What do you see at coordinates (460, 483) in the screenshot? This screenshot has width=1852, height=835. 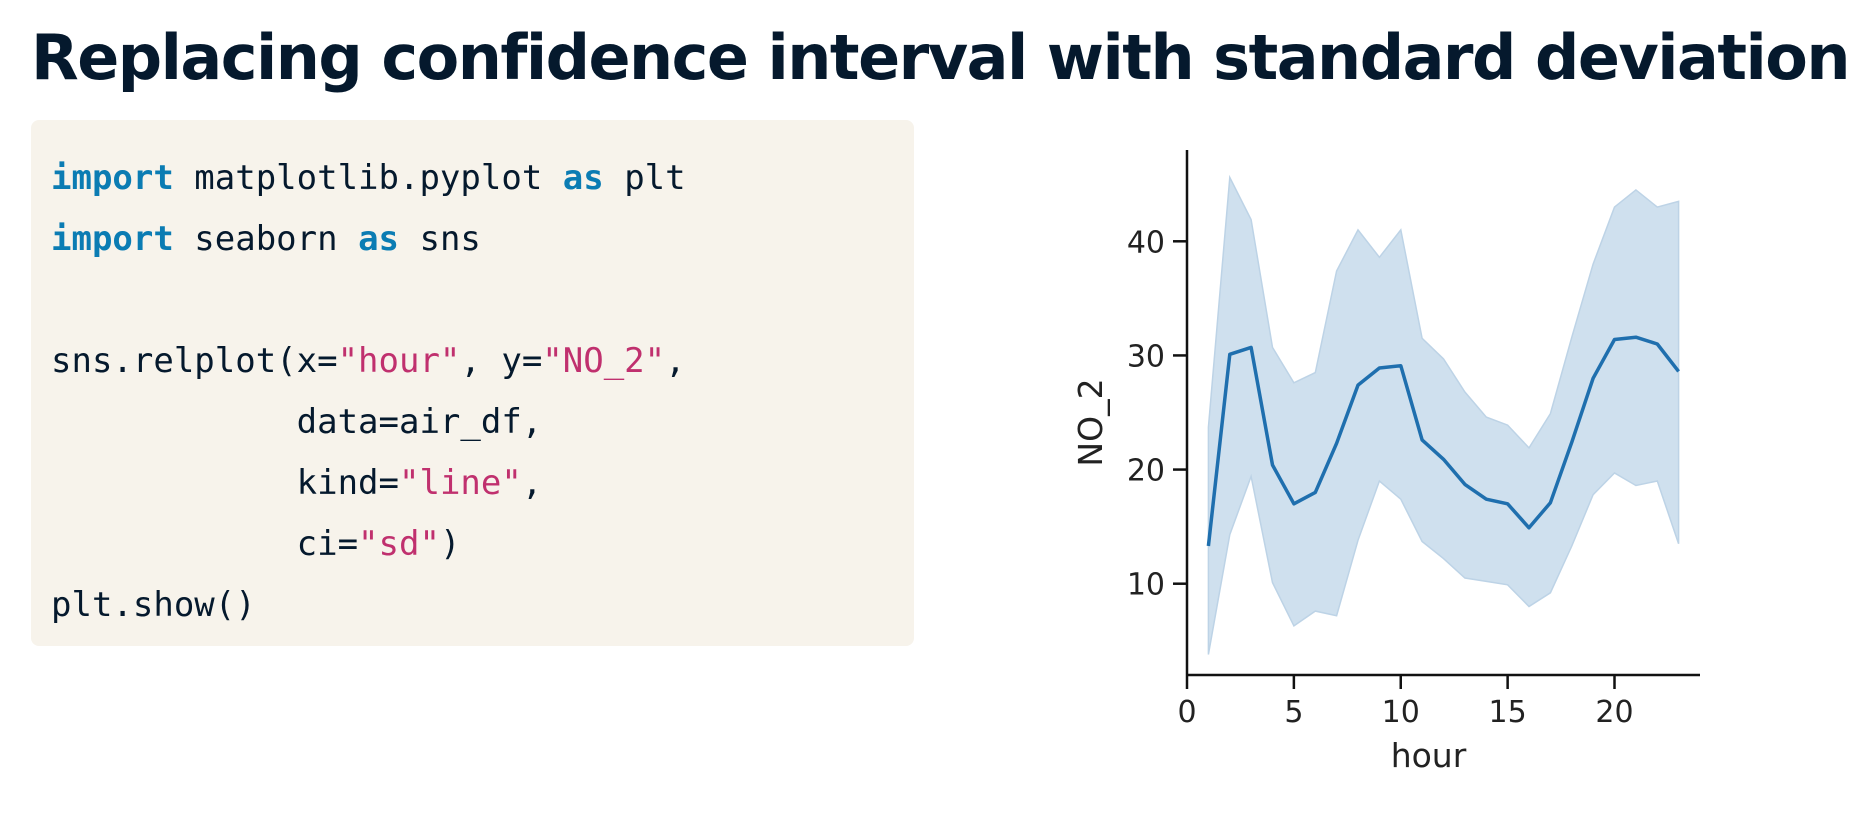 I see `code-string: "line"` at bounding box center [460, 483].